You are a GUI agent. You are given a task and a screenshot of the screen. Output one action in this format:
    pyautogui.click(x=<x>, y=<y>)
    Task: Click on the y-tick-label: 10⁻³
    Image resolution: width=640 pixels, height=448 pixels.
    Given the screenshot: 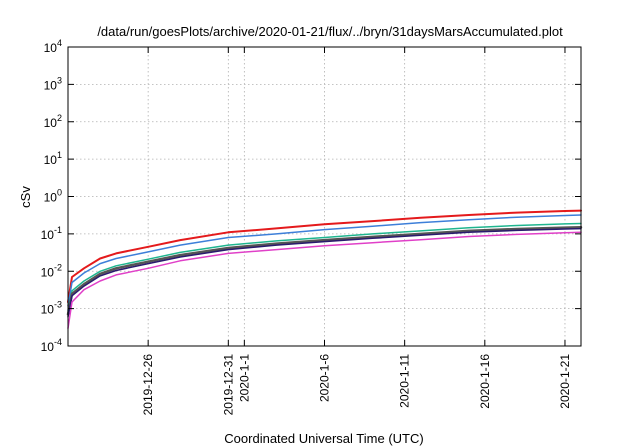 What is the action you would take?
    pyautogui.click(x=51, y=308)
    